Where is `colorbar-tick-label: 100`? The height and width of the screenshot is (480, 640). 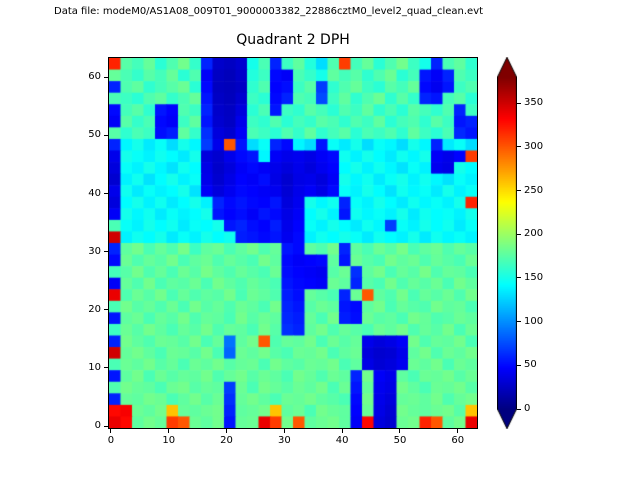
colorbar-tick-label: 100 is located at coordinates (534, 321).